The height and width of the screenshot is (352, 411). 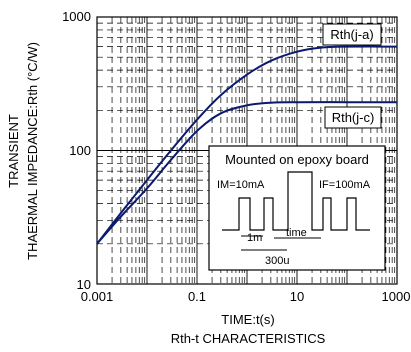 I want to click on inset-if-label: IF=100mA, so click(x=345, y=185).